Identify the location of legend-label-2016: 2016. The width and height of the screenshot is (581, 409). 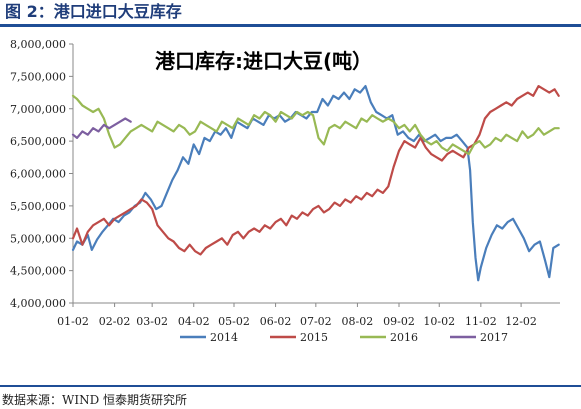
(404, 337).